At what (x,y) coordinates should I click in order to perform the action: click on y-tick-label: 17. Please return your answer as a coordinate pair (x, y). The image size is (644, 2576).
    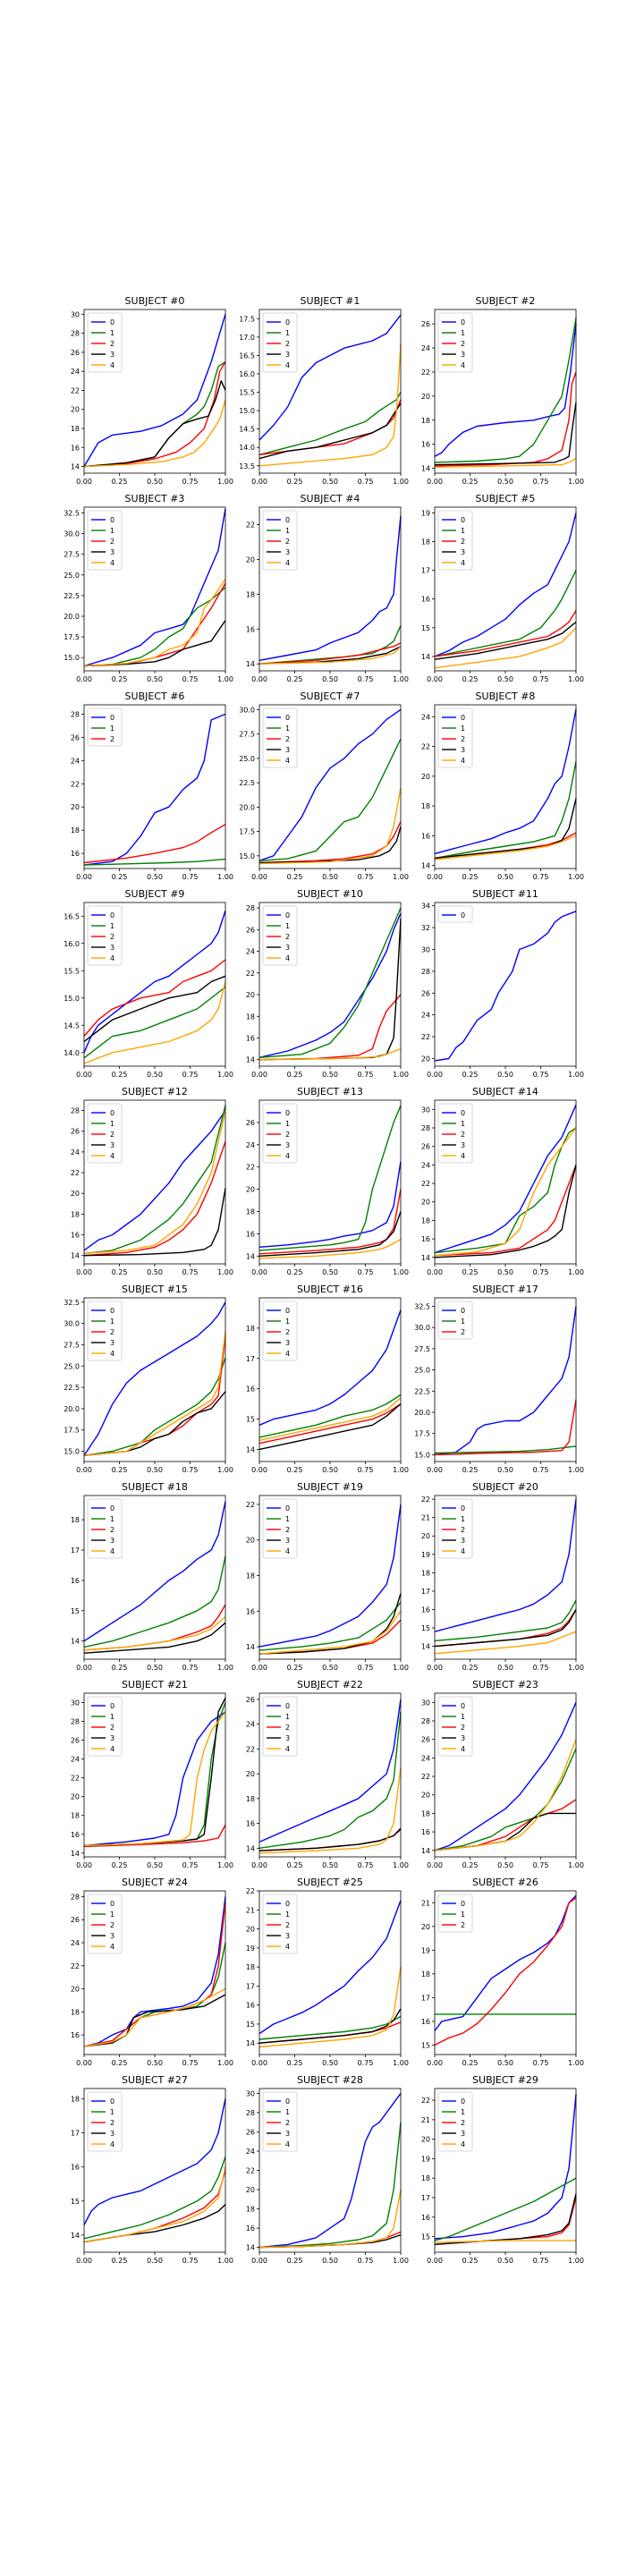
    Looking at the image, I should click on (425, 571).